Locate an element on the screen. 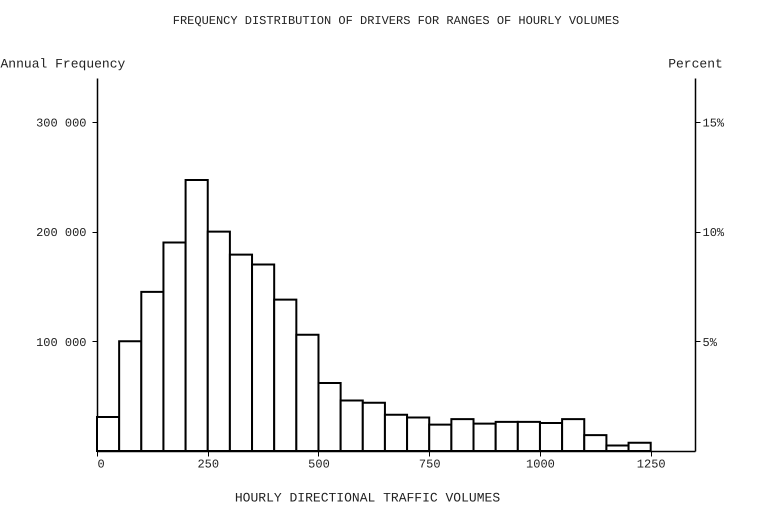 The image size is (771, 510). y2-tick-label: 10% is located at coordinates (713, 233).